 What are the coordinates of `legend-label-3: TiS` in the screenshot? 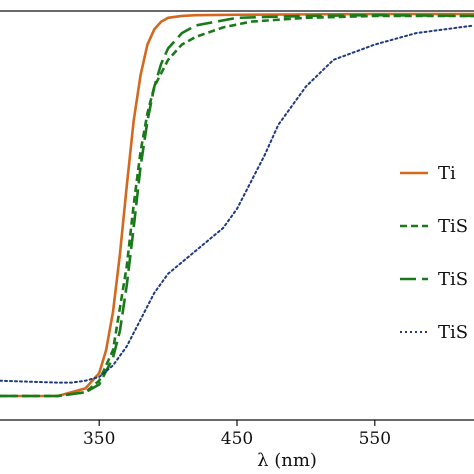 It's located at (453, 332).